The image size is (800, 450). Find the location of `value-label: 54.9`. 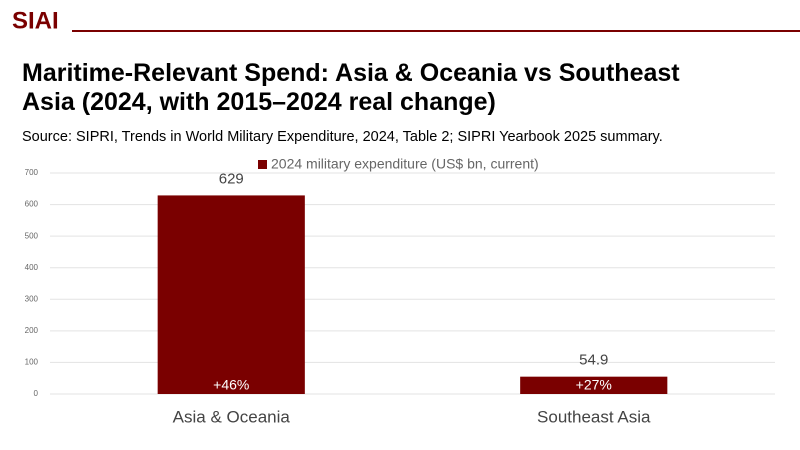

value-label: 54.9 is located at coordinates (593, 360).